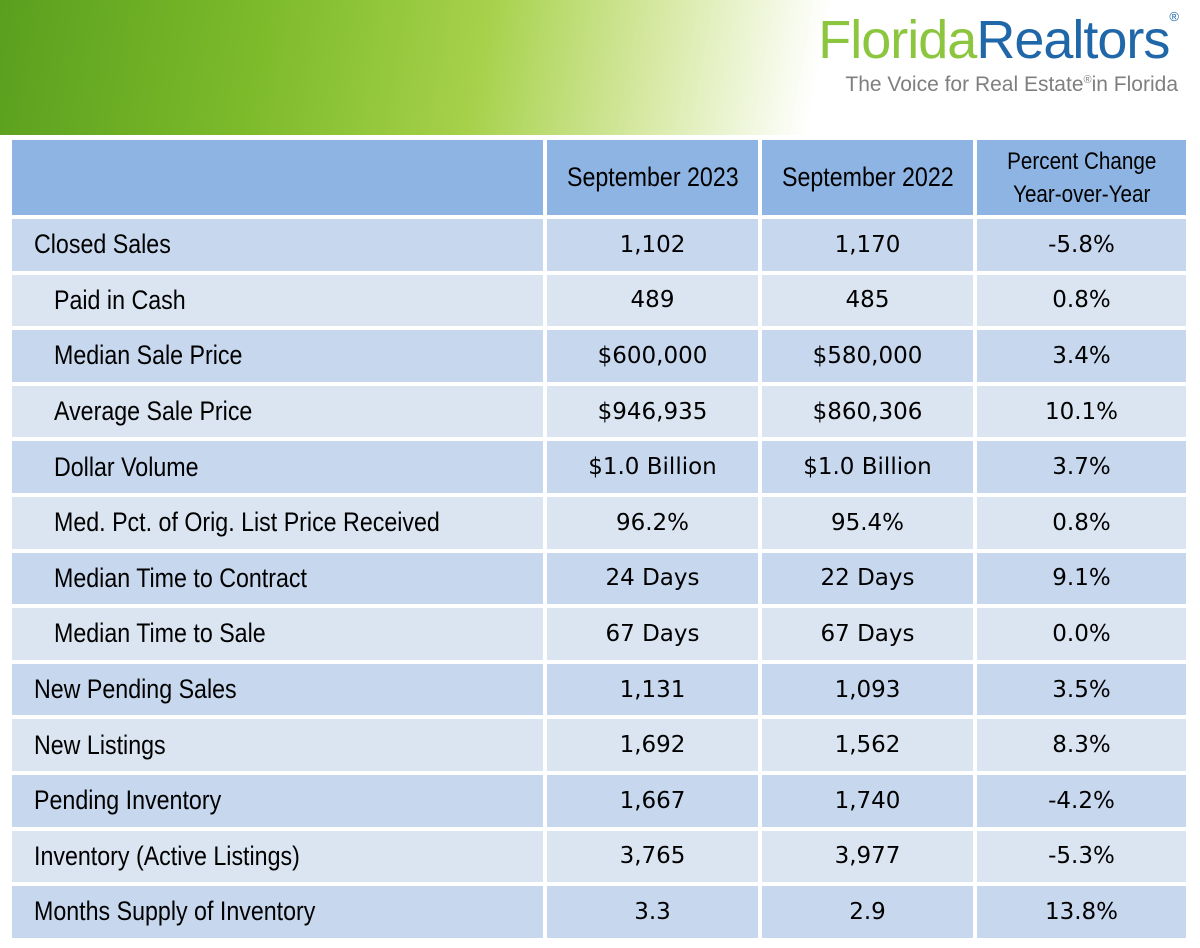 This screenshot has height=948, width=1200. What do you see at coordinates (600, 67) in the screenshot?
I see `header-banner` at bounding box center [600, 67].